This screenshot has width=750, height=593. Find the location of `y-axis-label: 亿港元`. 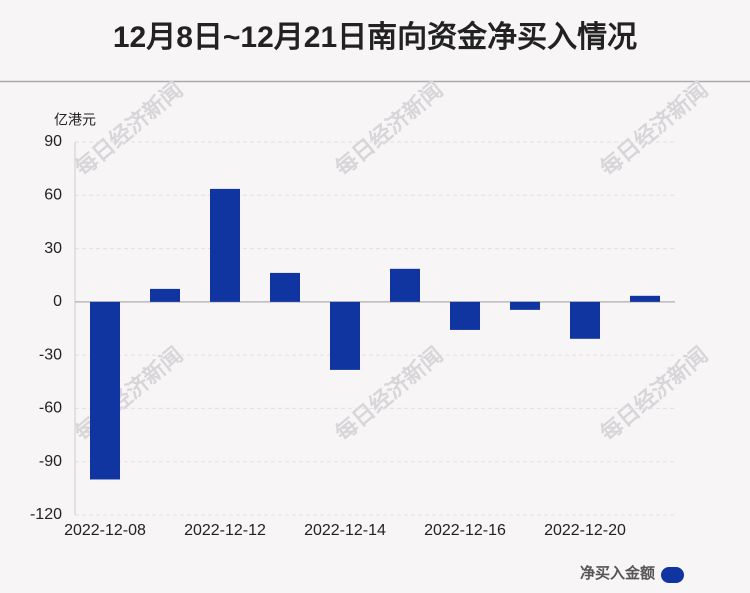

y-axis-label: 亿港元 is located at coordinates (75, 120).